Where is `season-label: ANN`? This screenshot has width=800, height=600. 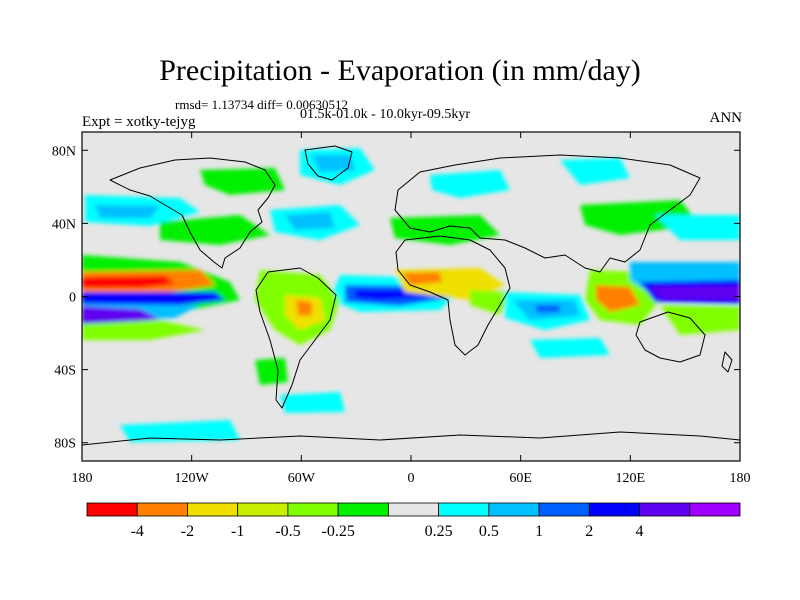
season-label: ANN is located at coordinates (726, 118).